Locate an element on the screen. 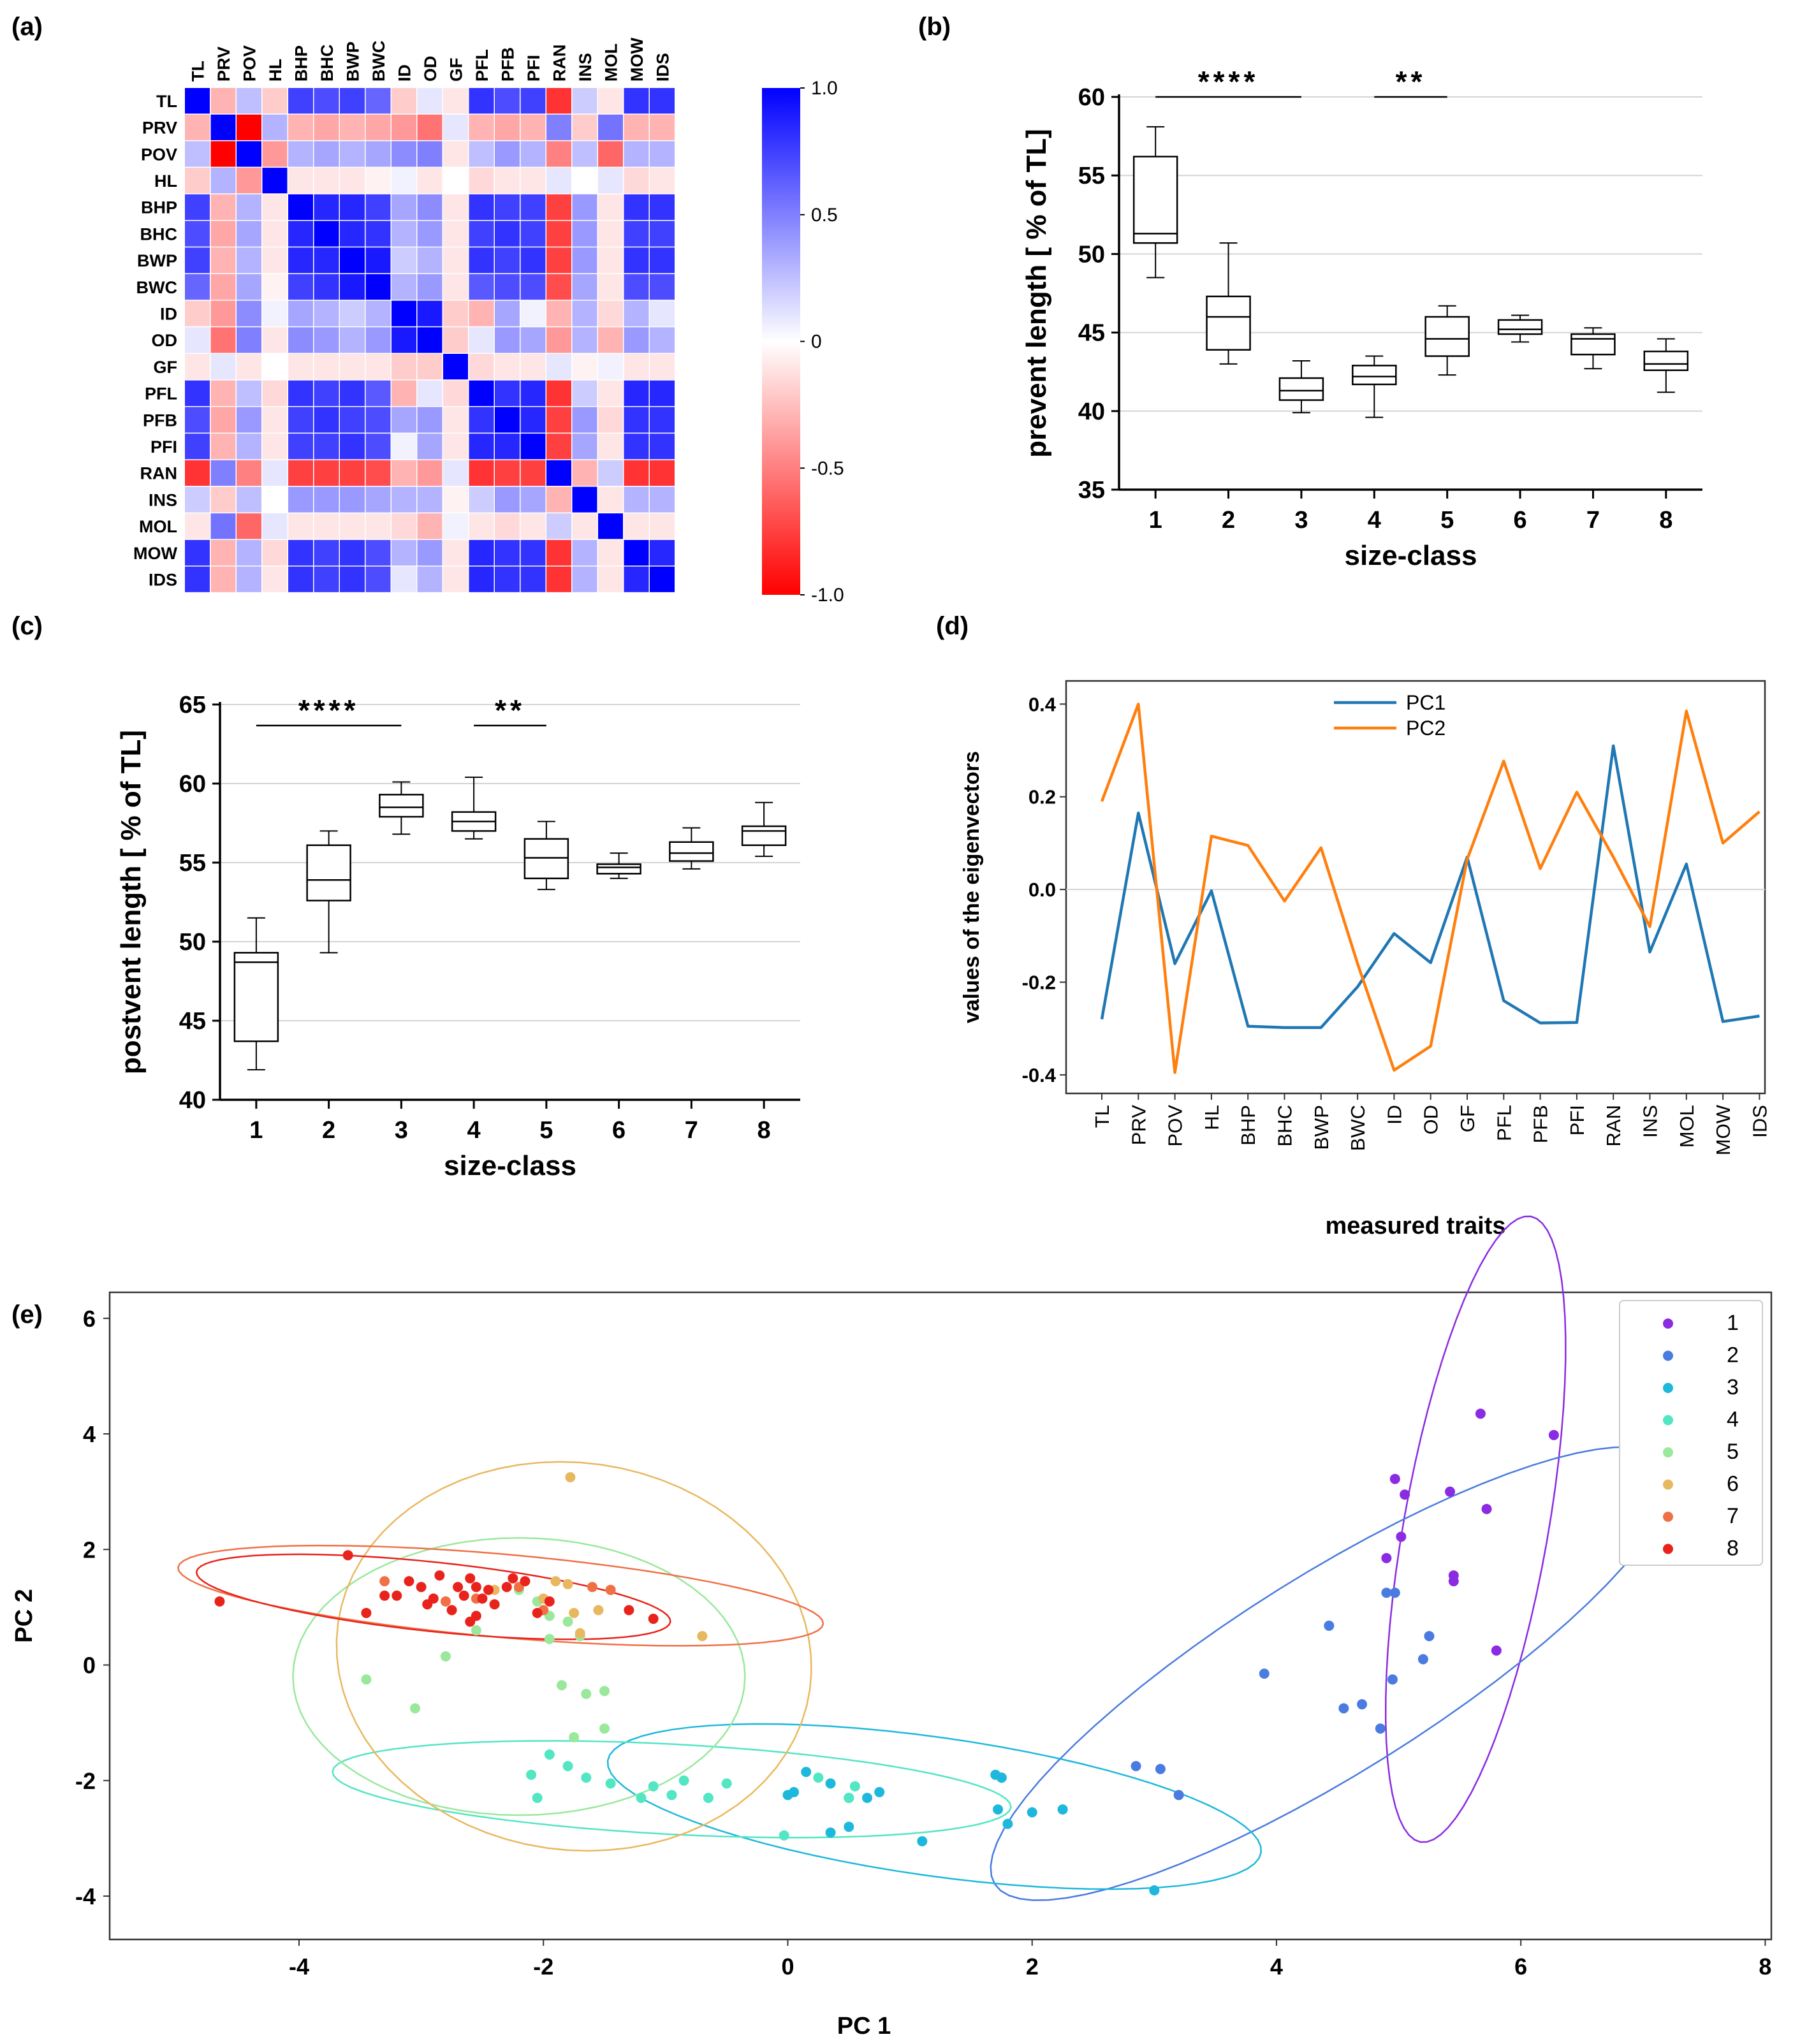 The height and width of the screenshot is (2044, 1793). x-tick-label: 4 is located at coordinates (1276, 1966).